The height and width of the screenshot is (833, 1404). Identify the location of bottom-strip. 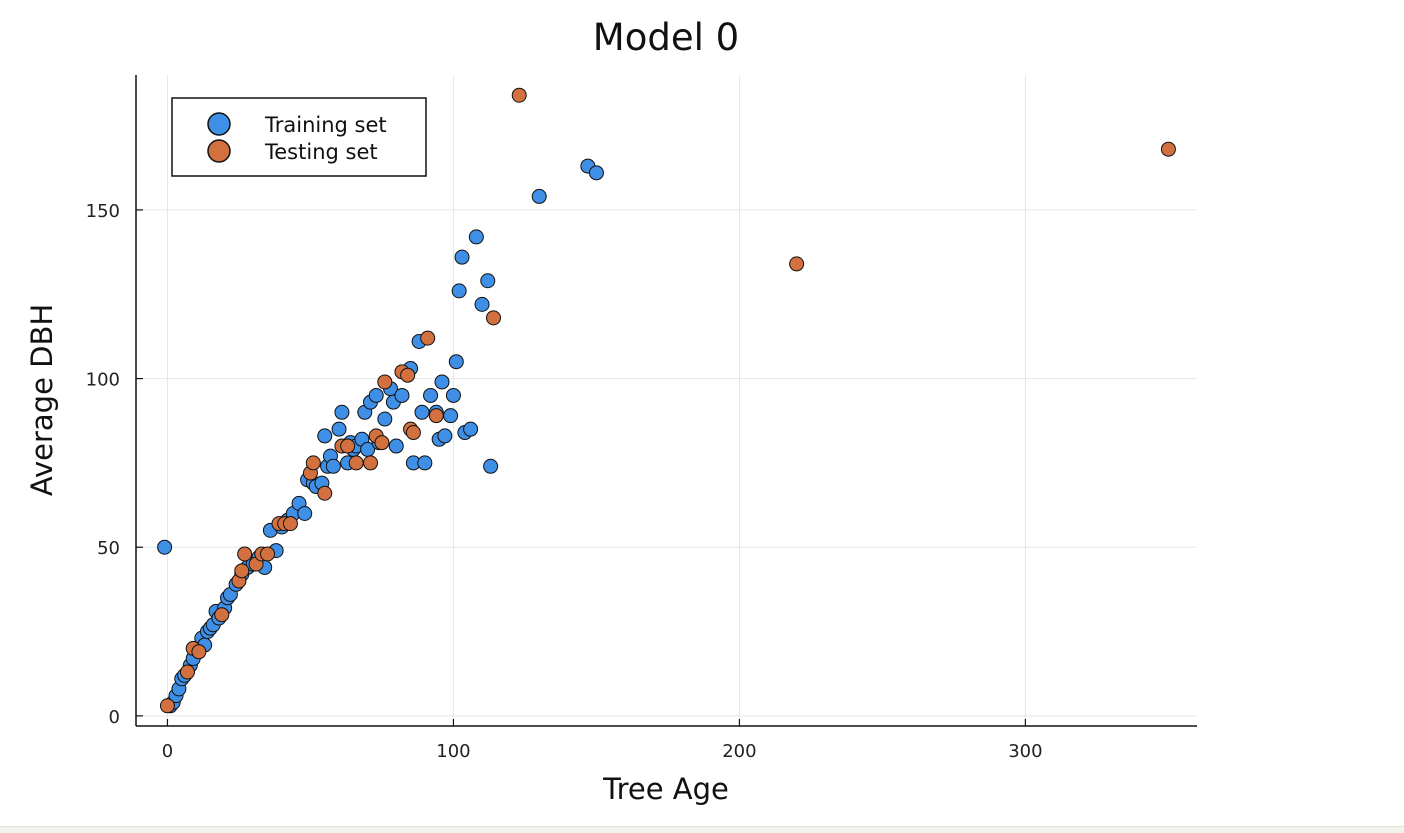
(702, 829).